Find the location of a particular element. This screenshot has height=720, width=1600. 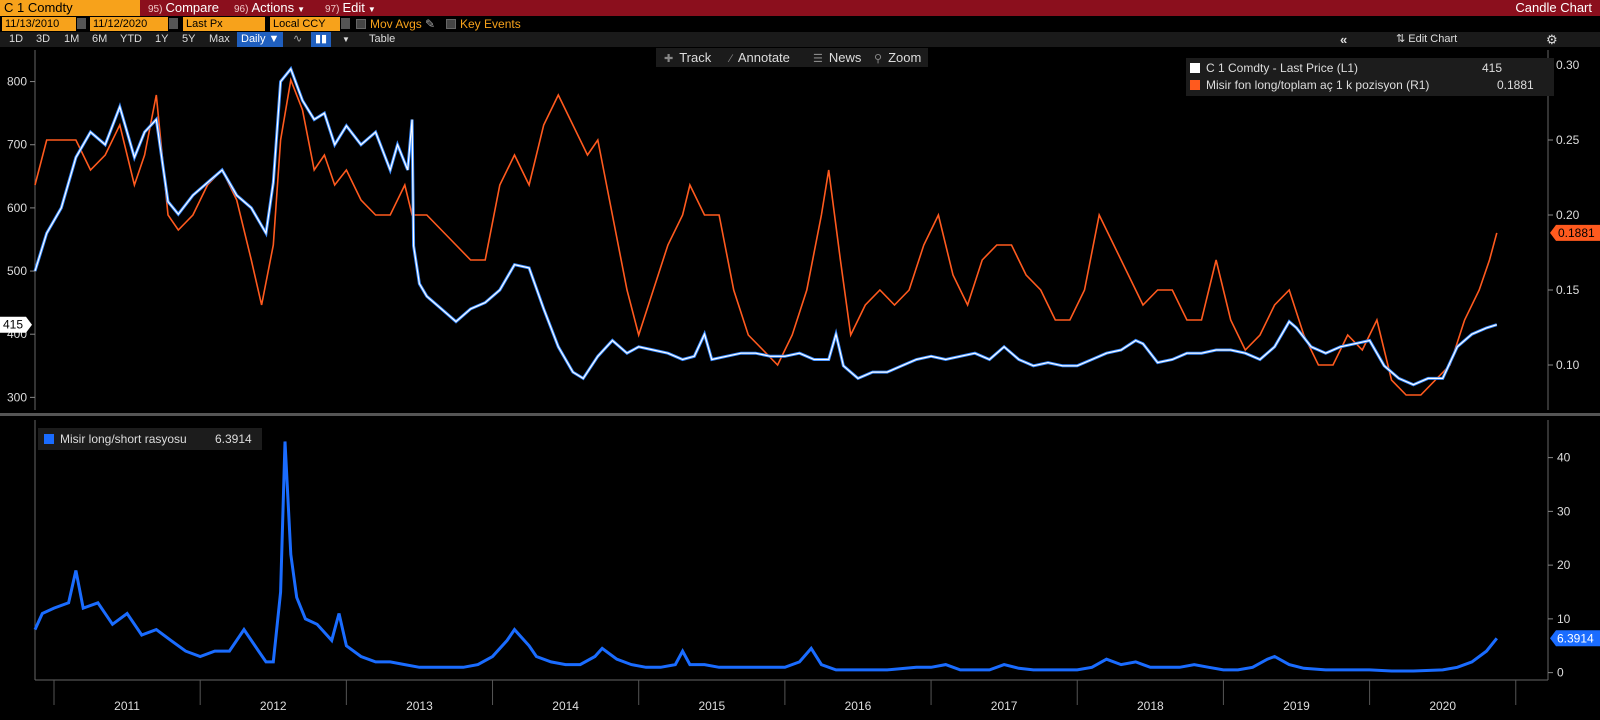

gear-icon: ⚙ is located at coordinates (1552, 39).